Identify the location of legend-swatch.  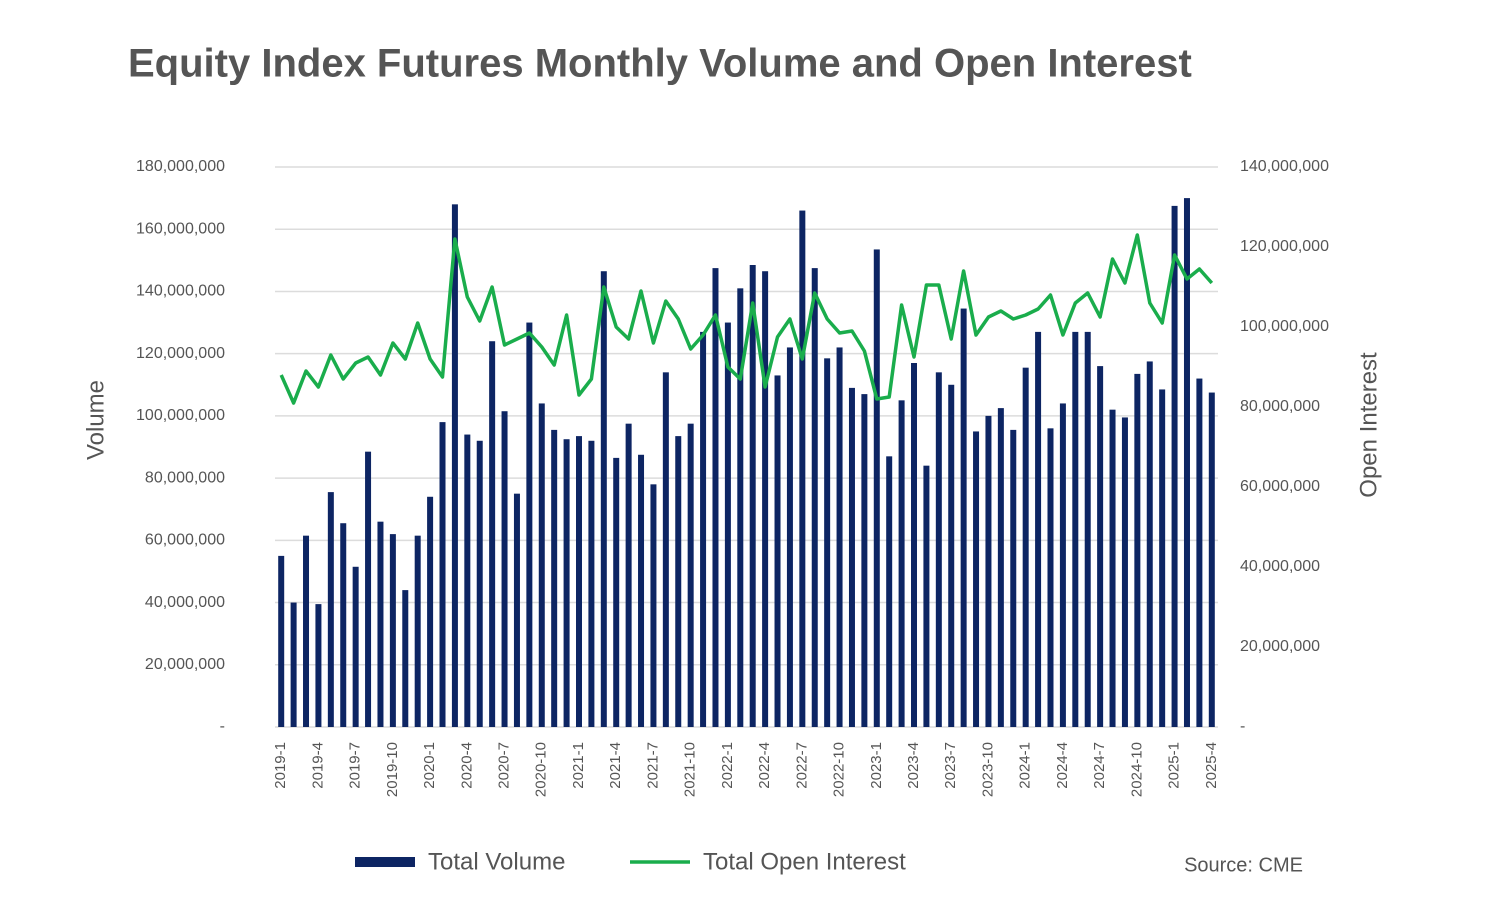
(385, 862).